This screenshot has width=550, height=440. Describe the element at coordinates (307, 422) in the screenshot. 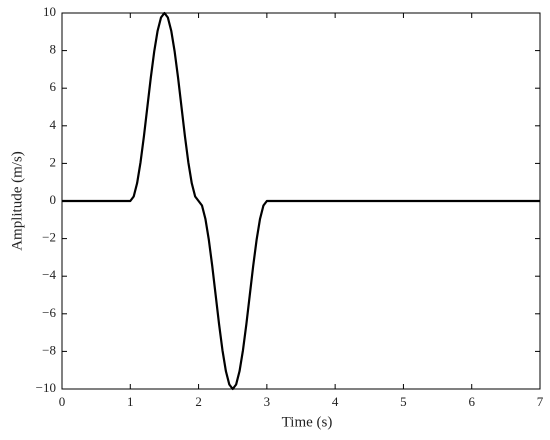

I see `x-axis-label: Time (s)` at that location.